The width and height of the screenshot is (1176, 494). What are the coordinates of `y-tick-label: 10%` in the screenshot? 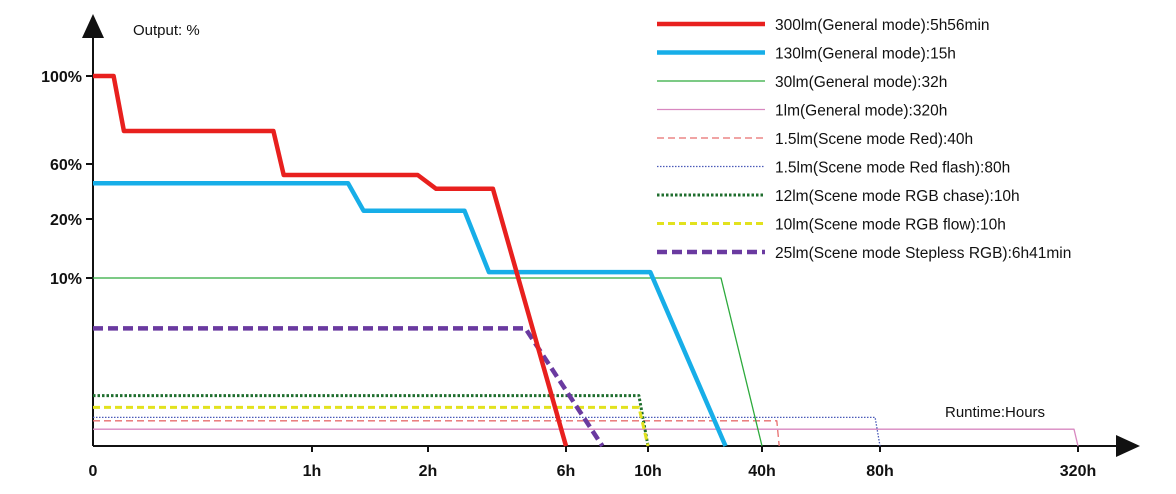 It's located at (66, 279).